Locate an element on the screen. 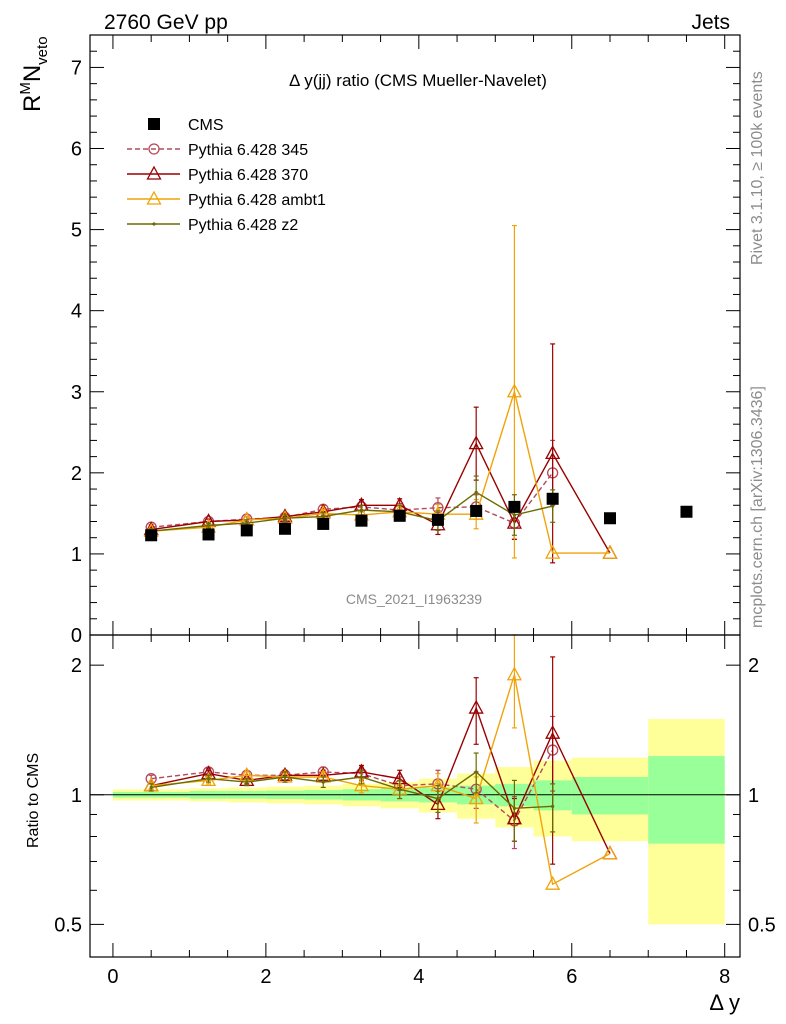 The image size is (786, 1024). y-tick-label: 7 is located at coordinates (76, 68).